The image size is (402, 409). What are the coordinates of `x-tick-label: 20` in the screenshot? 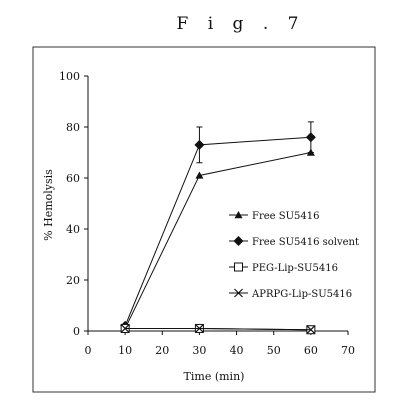 It's located at (162, 350).